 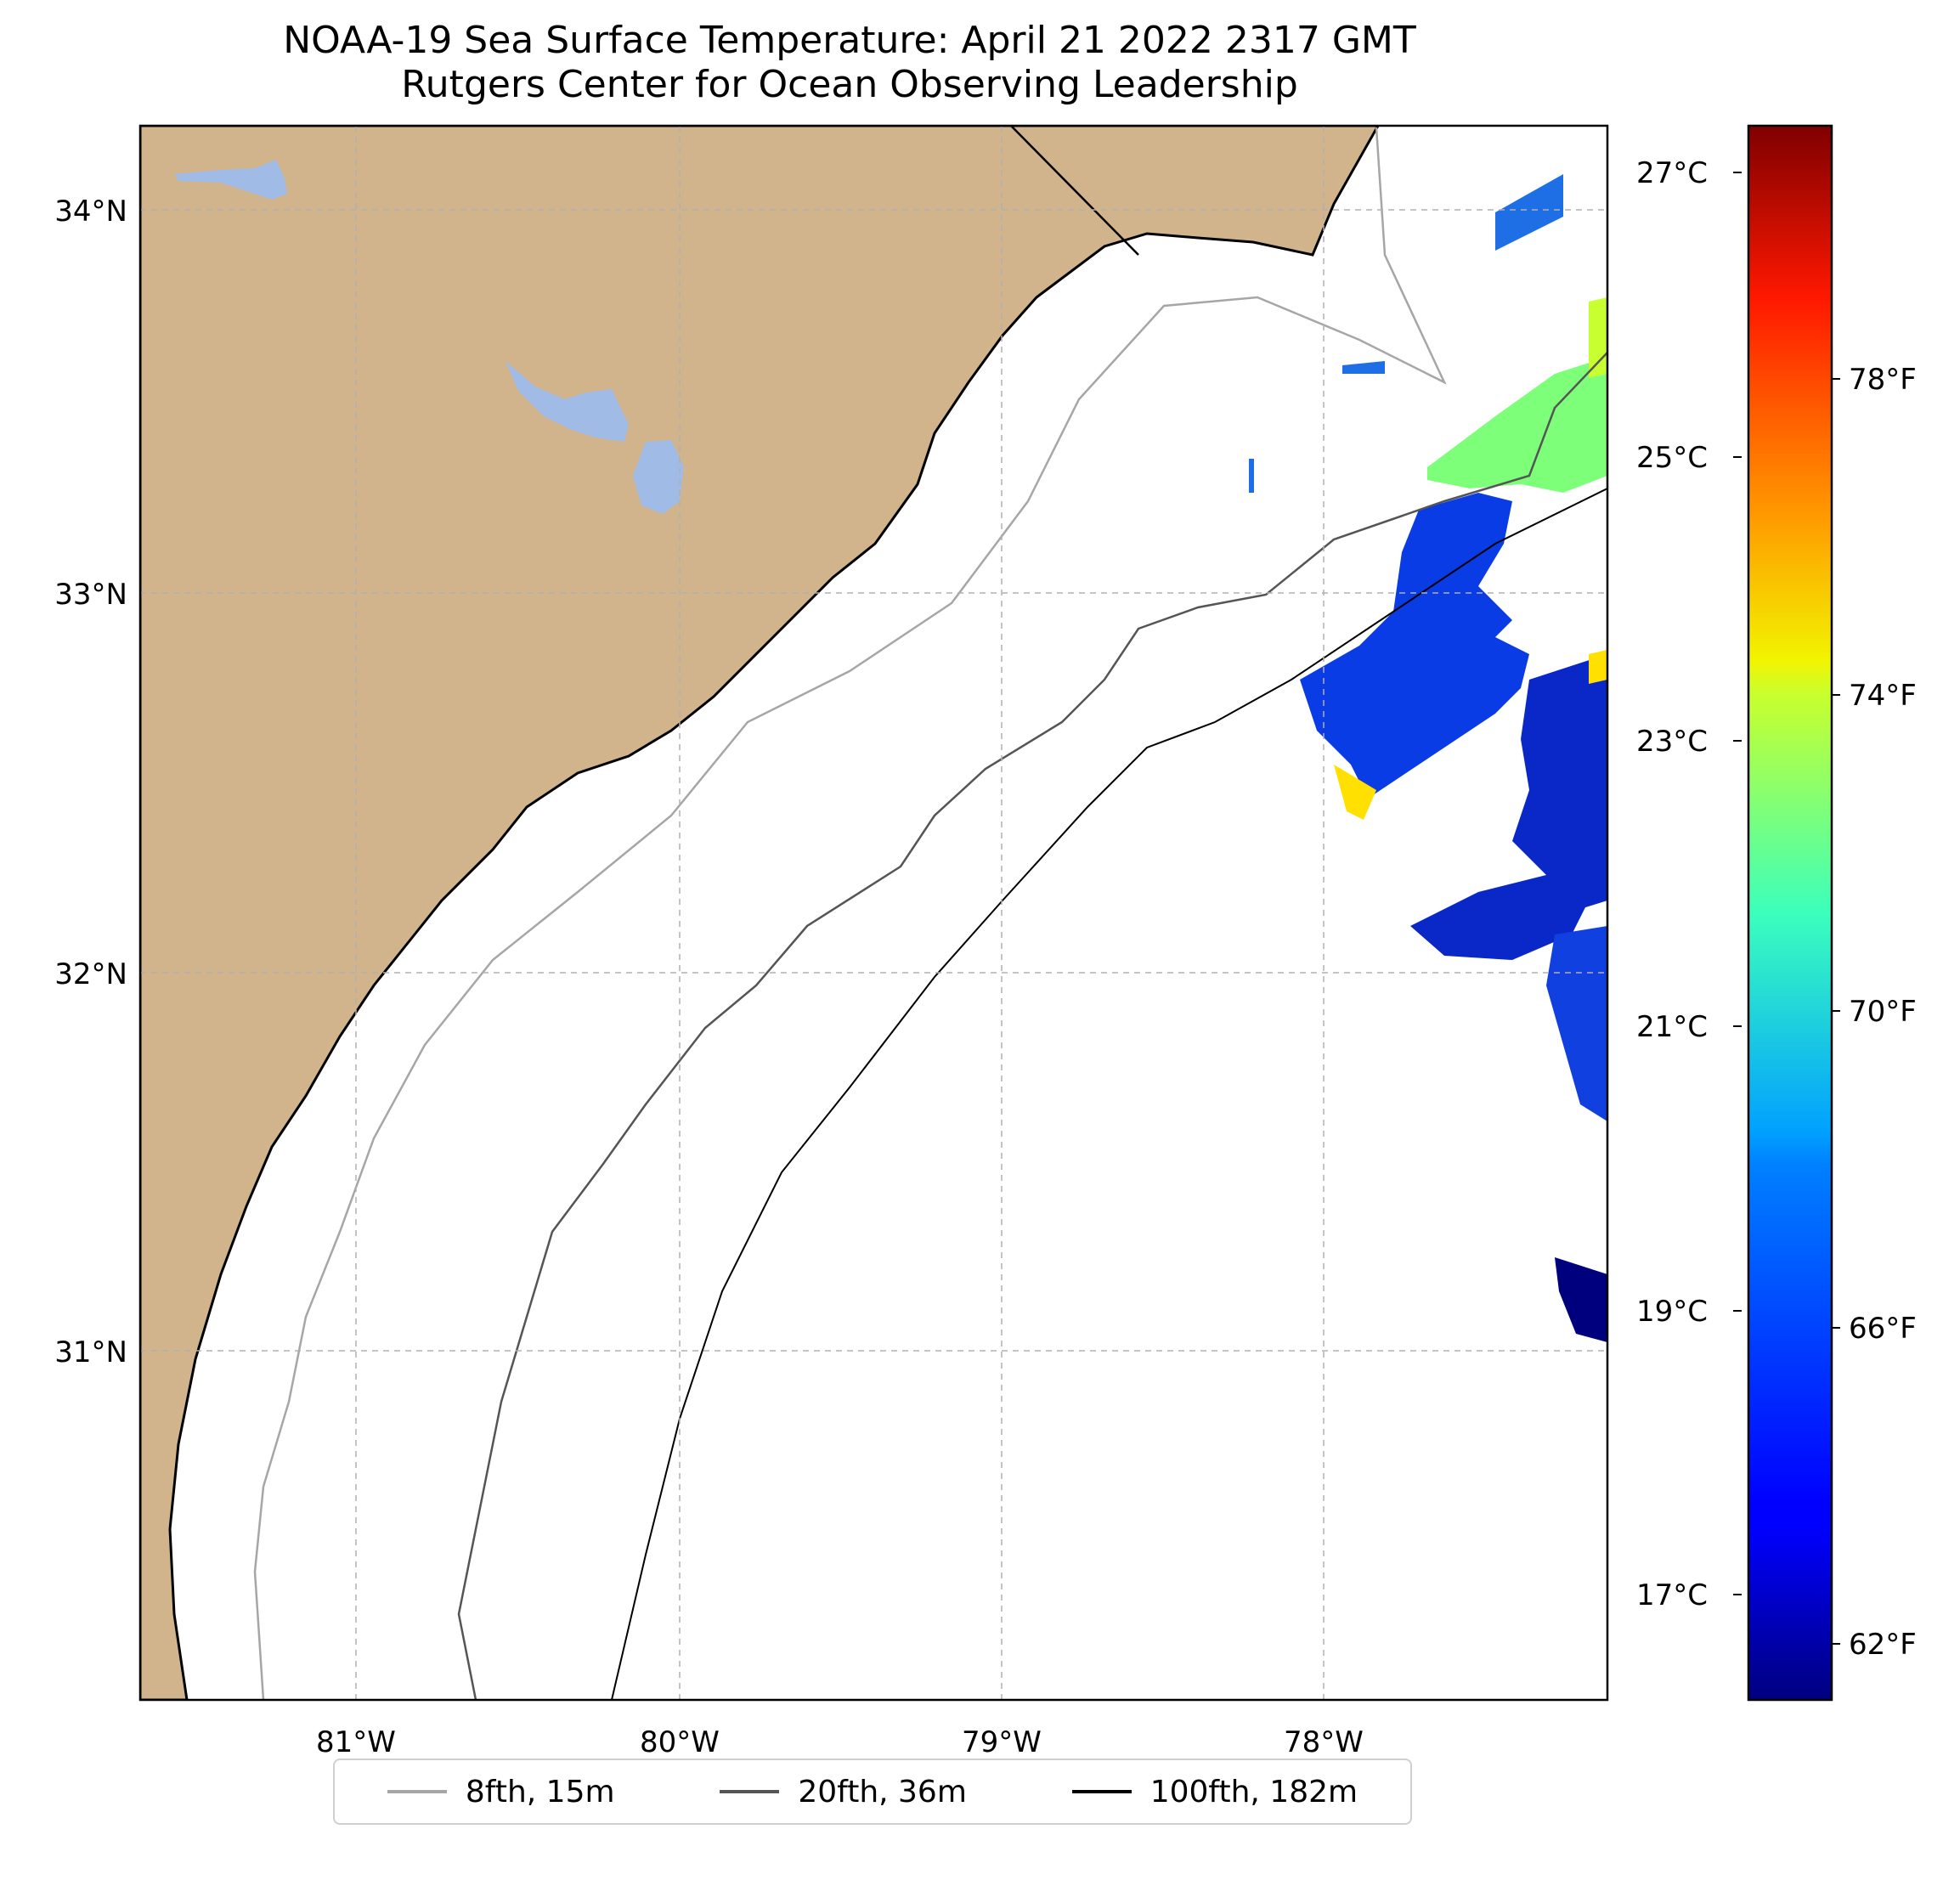 What do you see at coordinates (680, 1742) in the screenshot?
I see `lon-label-80: 80°W` at bounding box center [680, 1742].